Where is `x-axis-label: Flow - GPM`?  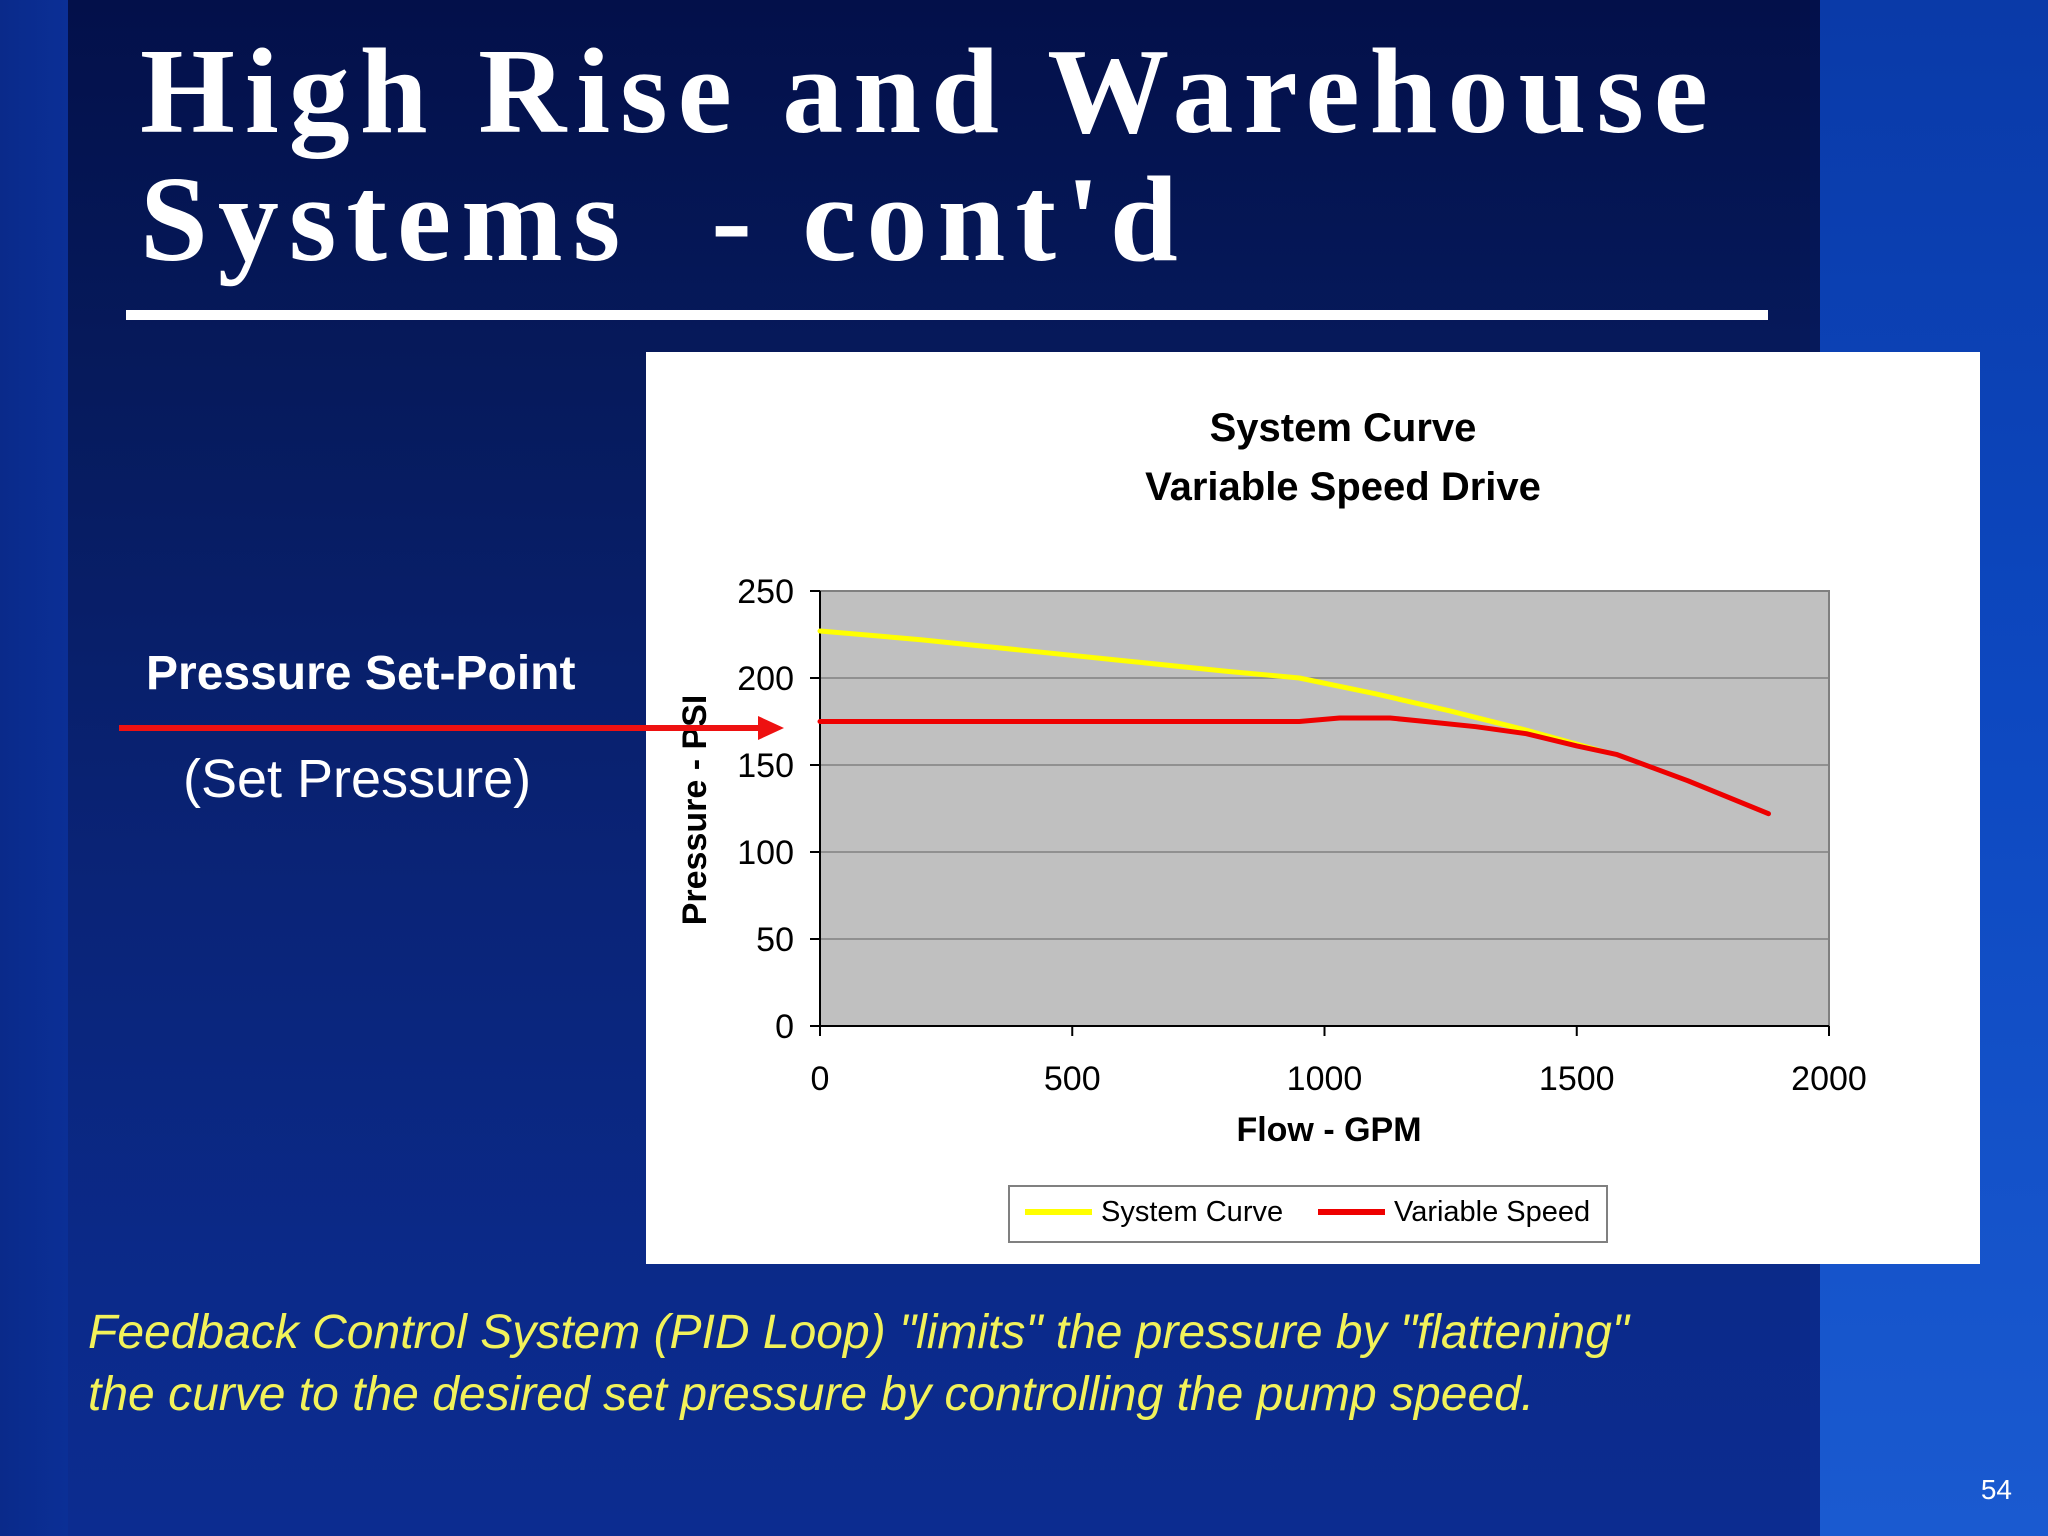 x-axis-label: Flow - GPM is located at coordinates (1328, 1130).